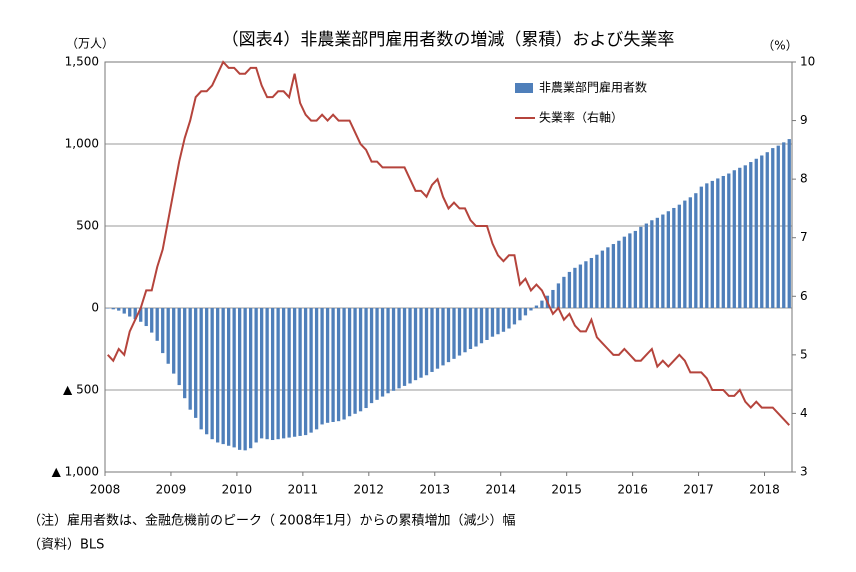 This screenshot has width=856, height=572. Describe the element at coordinates (804, 179) in the screenshot. I see `y2-tick-label: 8` at that location.